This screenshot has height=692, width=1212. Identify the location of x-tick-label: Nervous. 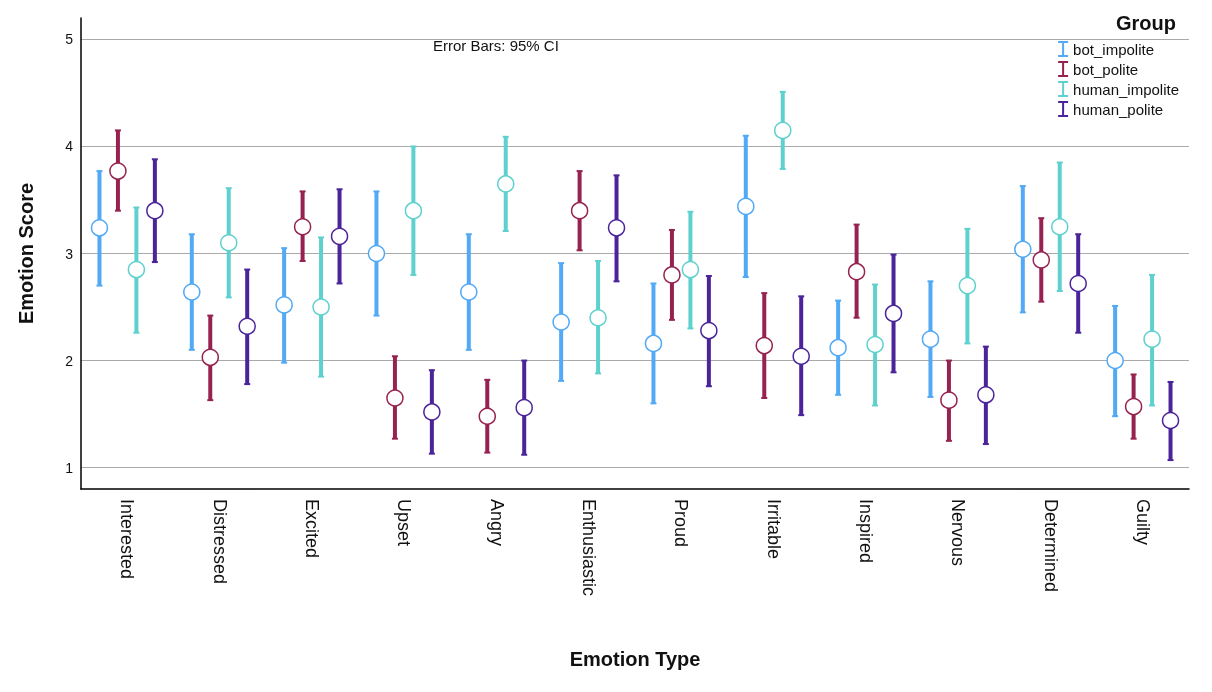
(958, 533).